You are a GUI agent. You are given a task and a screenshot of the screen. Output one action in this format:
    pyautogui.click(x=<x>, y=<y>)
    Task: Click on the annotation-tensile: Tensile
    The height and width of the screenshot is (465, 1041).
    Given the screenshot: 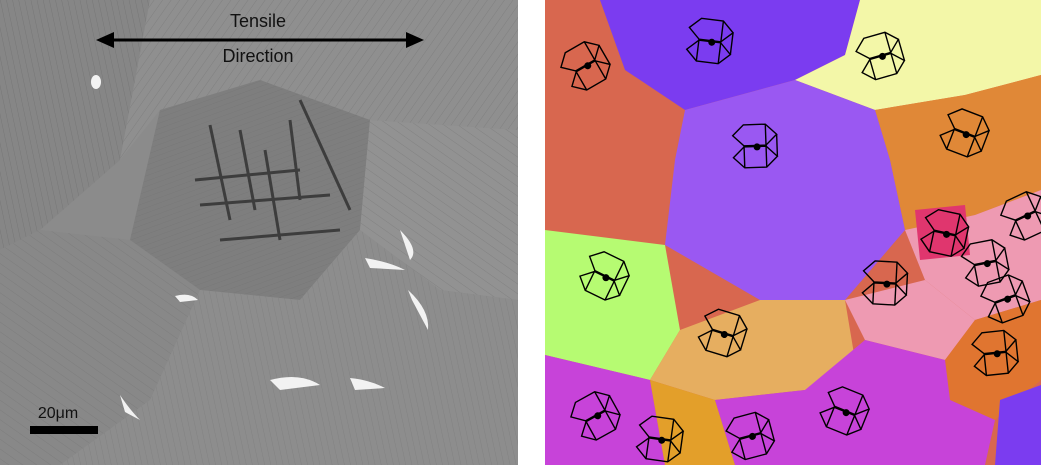 What is the action you would take?
    pyautogui.click(x=258, y=21)
    